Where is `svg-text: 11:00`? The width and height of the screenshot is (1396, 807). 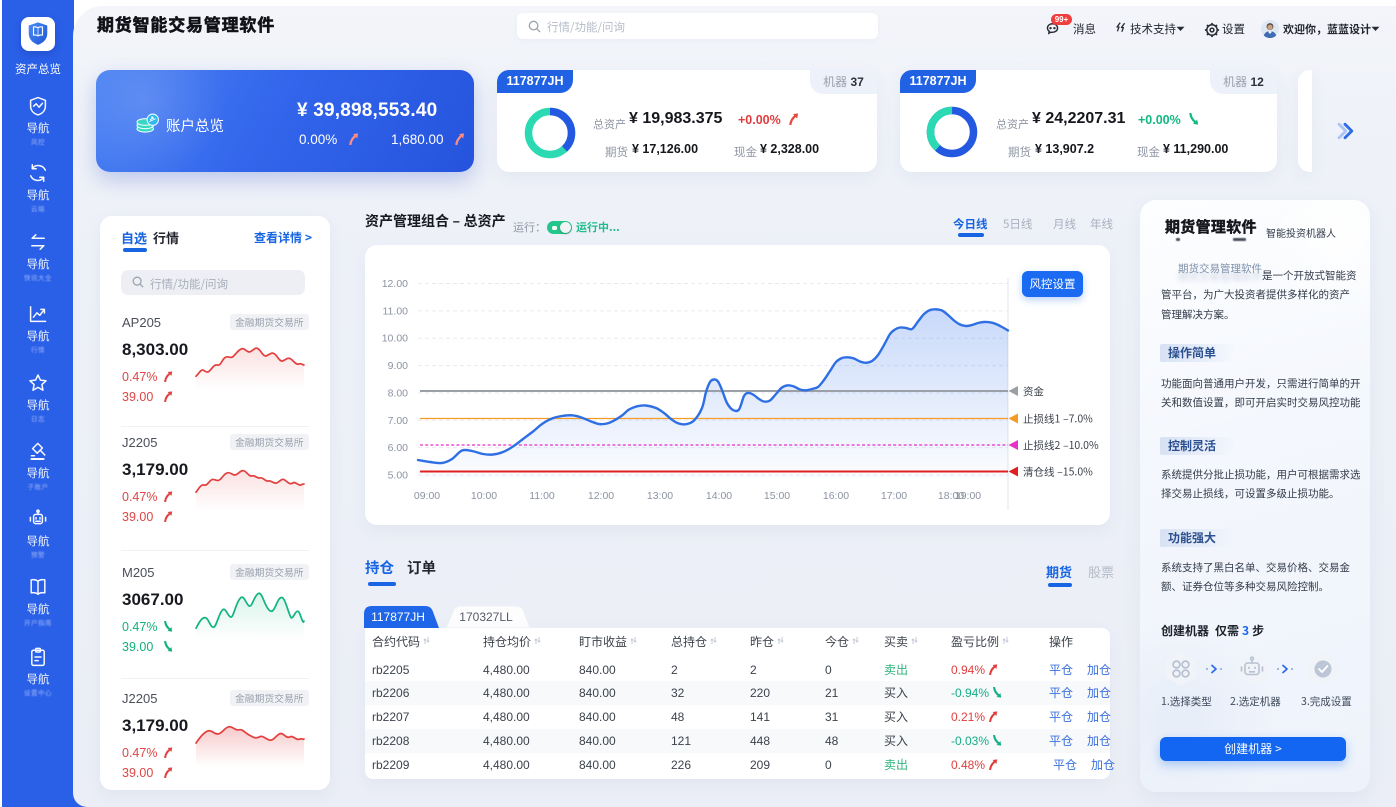 svg-text: 11:00 is located at coordinates (542, 496).